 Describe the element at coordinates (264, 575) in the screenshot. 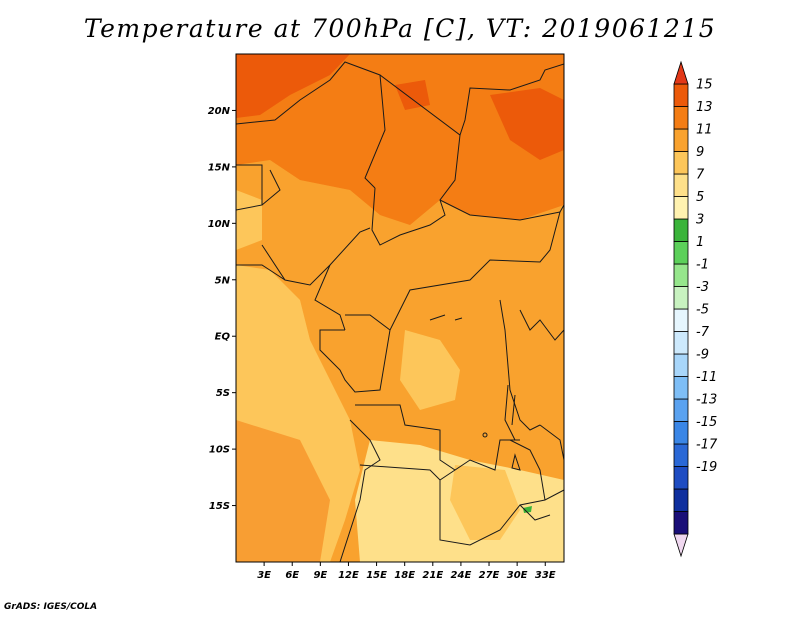

I see `lon-tick-label: 3E` at that location.